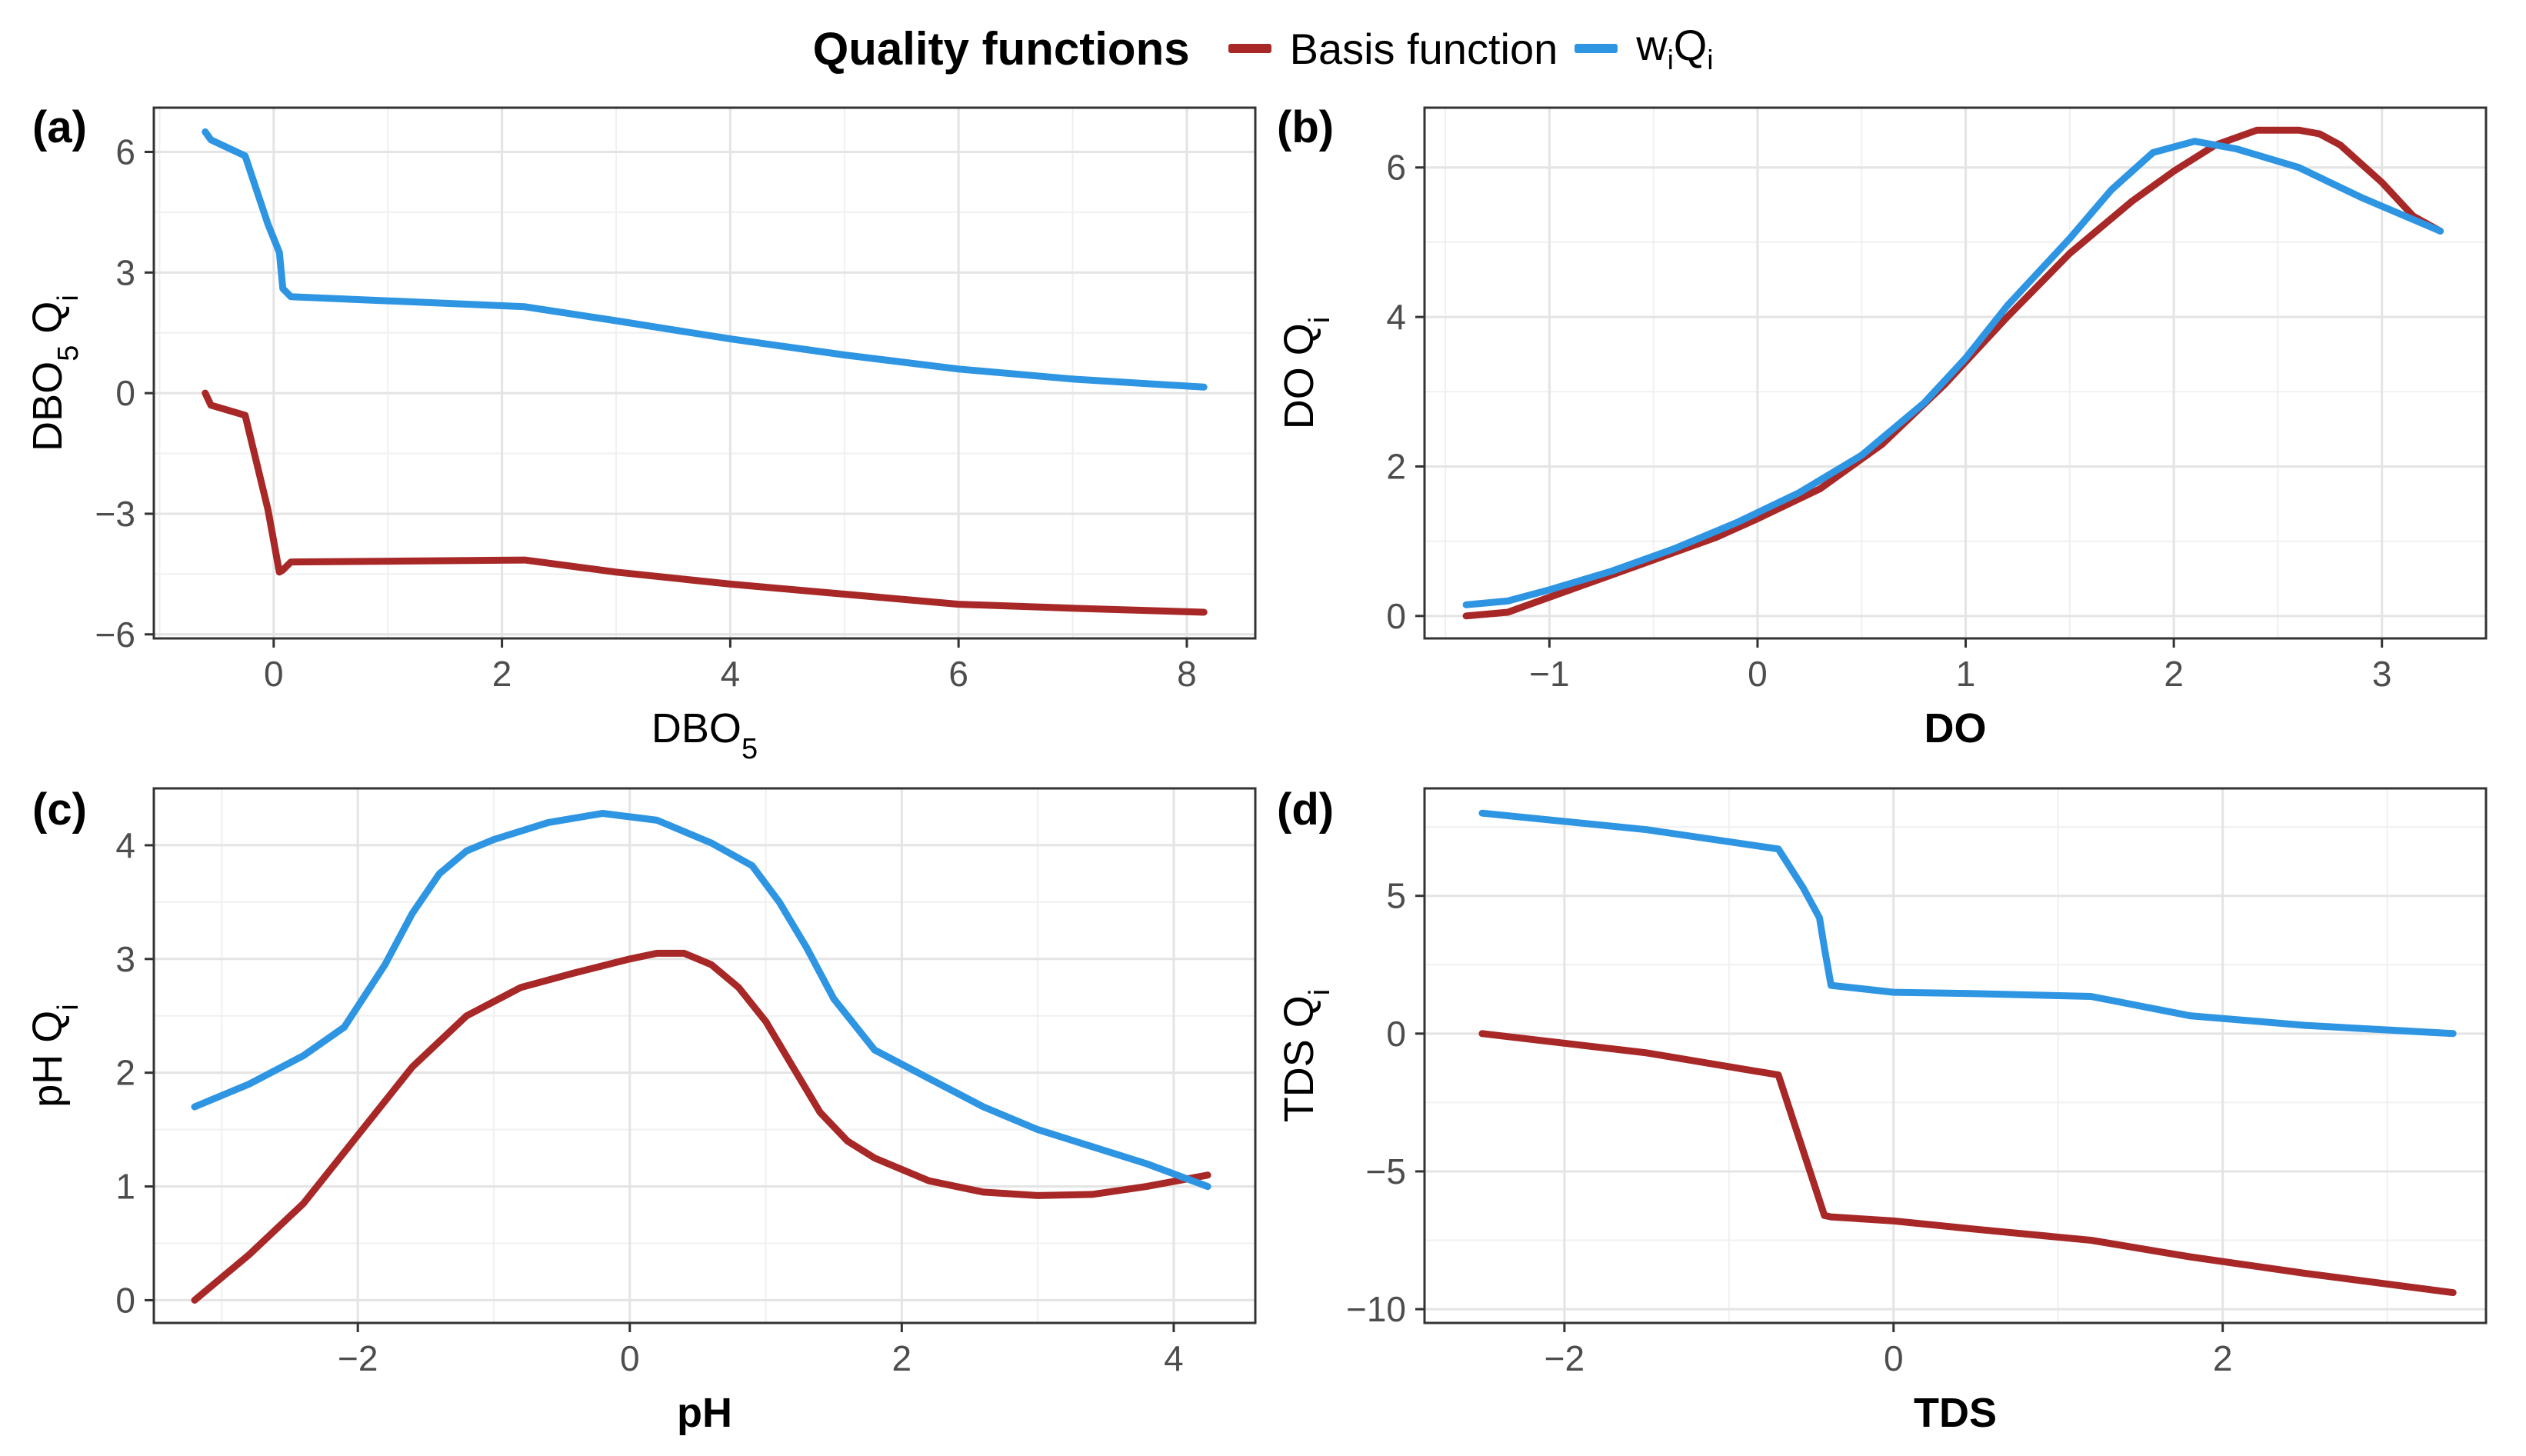 The width and height of the screenshot is (2526, 1456). What do you see at coordinates (1306, 1055) in the screenshot?
I see `y-axis-title: TDS Qi` at bounding box center [1306, 1055].